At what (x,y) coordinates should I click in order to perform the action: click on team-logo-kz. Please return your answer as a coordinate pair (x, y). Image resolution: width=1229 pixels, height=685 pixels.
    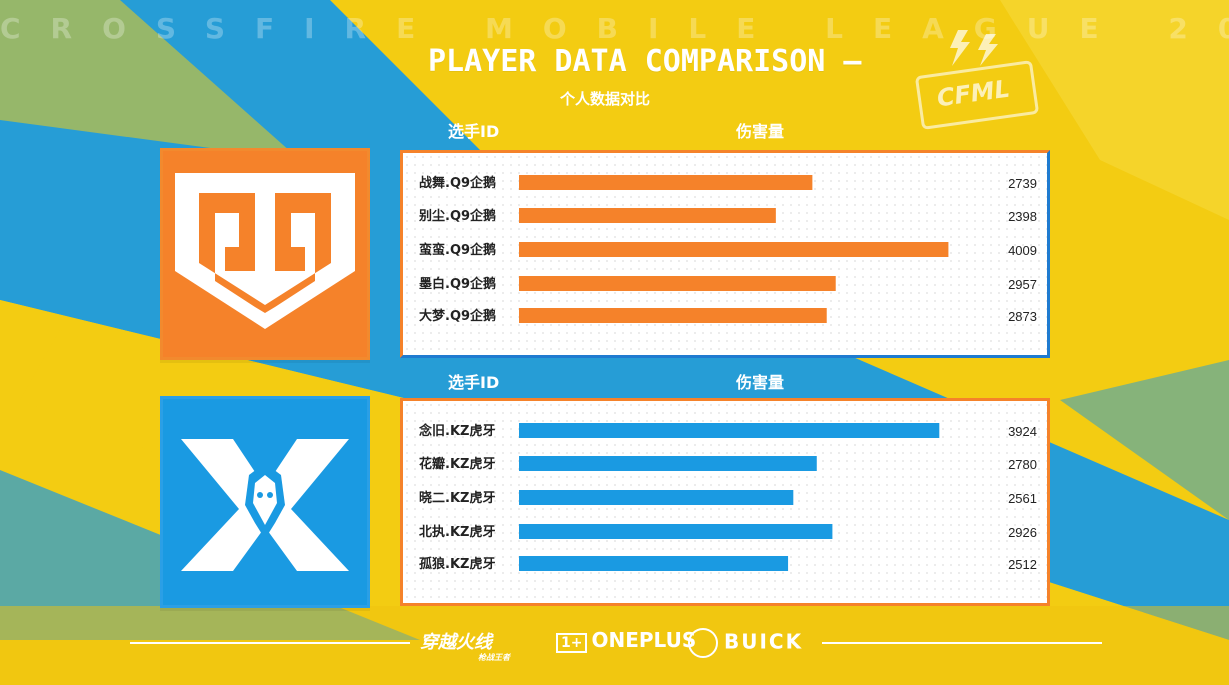
    Looking at the image, I should click on (265, 502).